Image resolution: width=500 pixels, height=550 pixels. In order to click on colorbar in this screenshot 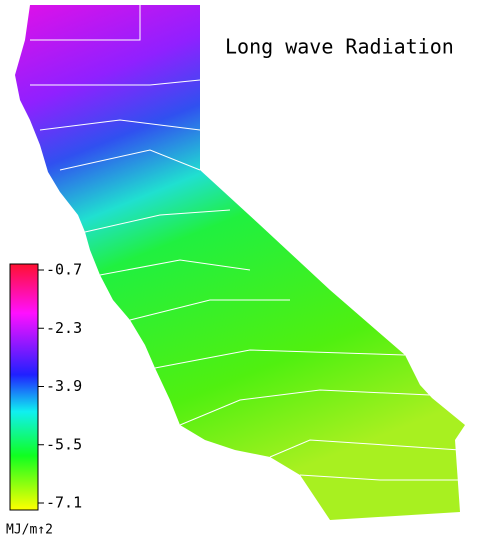, I will do `click(24, 387)`.